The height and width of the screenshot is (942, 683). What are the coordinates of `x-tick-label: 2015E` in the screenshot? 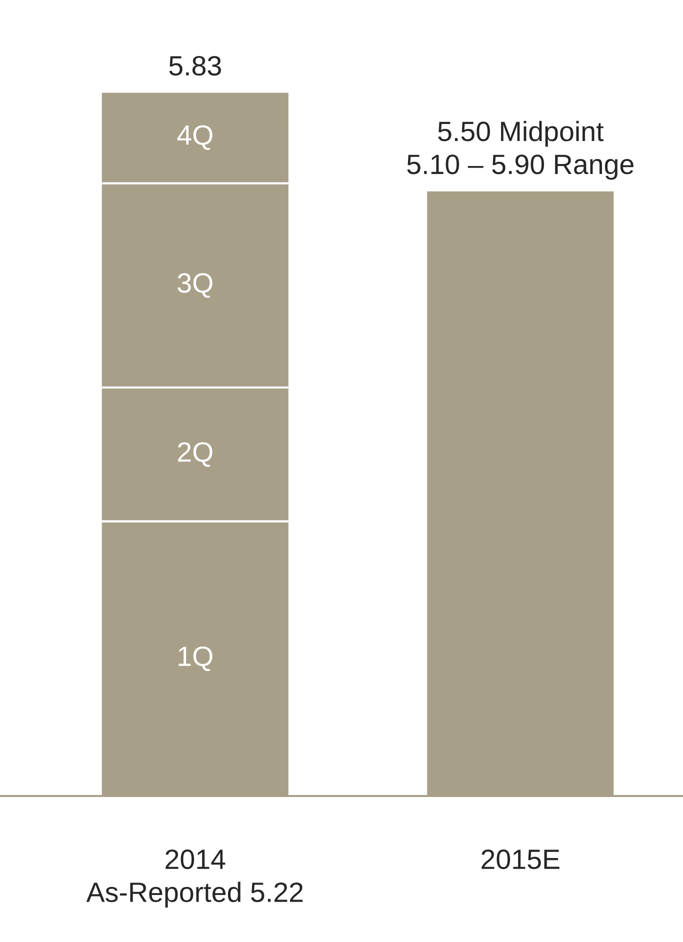 It's located at (521, 860).